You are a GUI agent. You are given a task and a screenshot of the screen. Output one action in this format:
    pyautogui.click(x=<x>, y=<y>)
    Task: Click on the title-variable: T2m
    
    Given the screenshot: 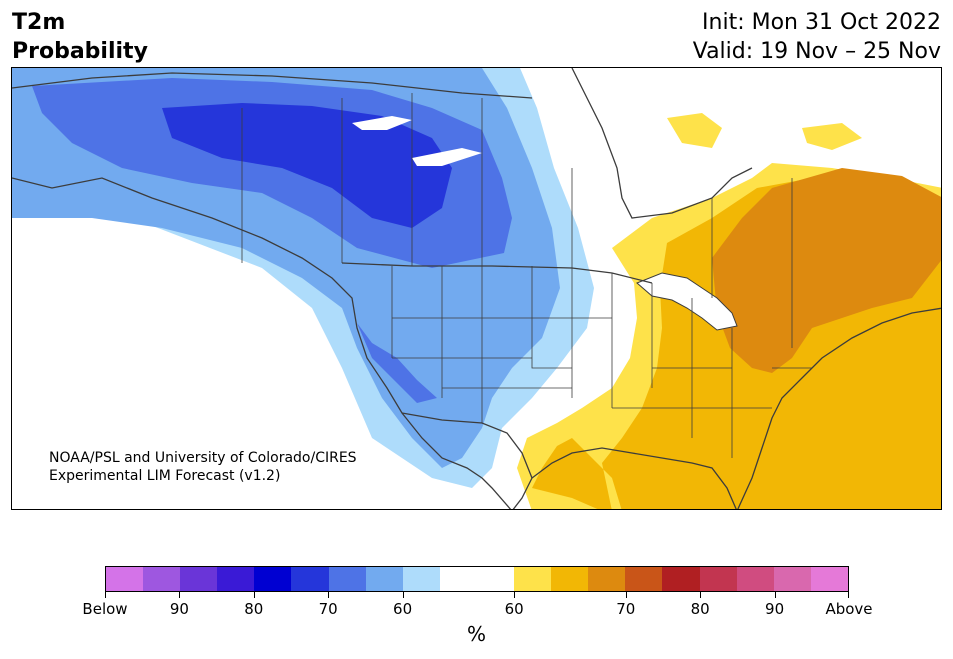 What is the action you would take?
    pyautogui.click(x=39, y=22)
    